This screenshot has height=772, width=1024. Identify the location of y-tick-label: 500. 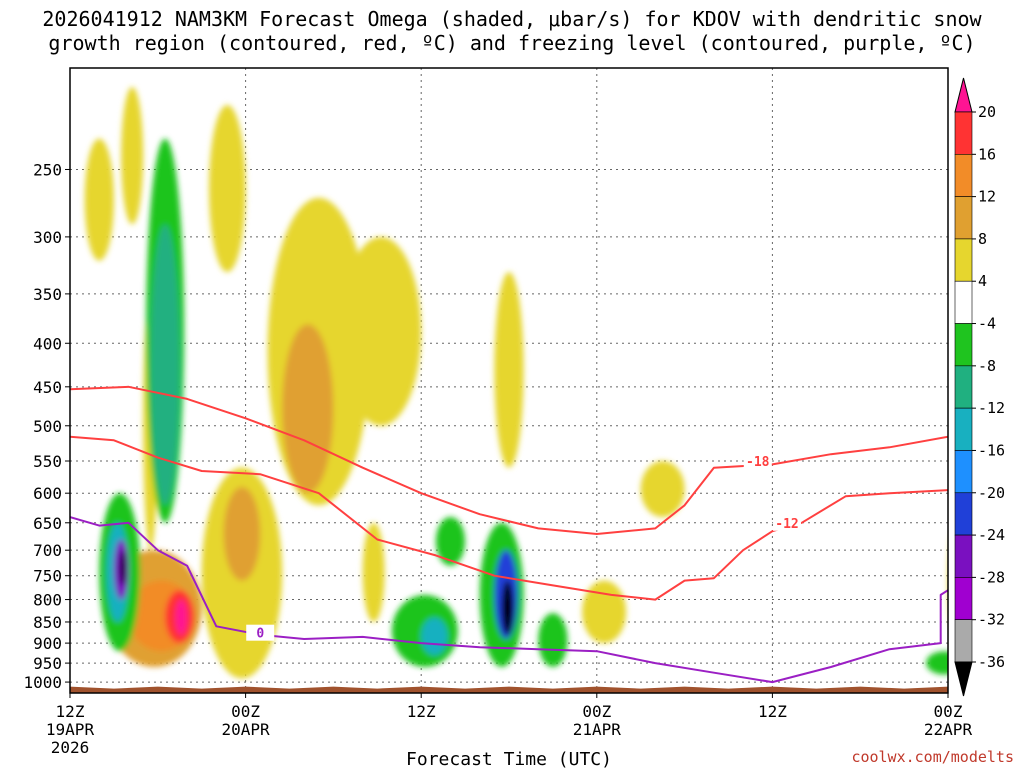
(47, 426).